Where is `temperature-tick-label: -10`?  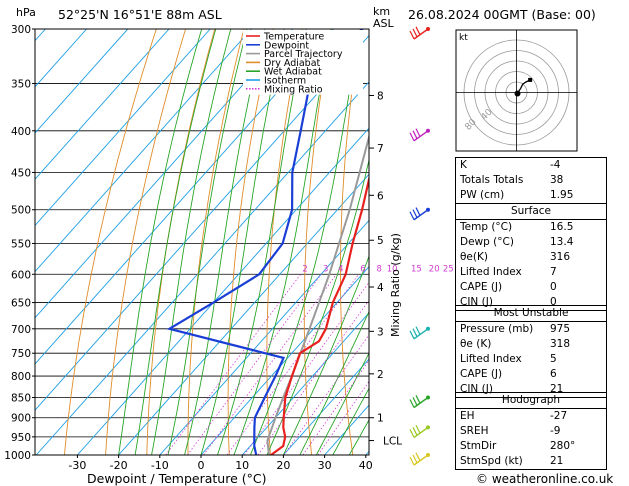
temperature-tick-label: -10 is located at coordinates (160, 465).